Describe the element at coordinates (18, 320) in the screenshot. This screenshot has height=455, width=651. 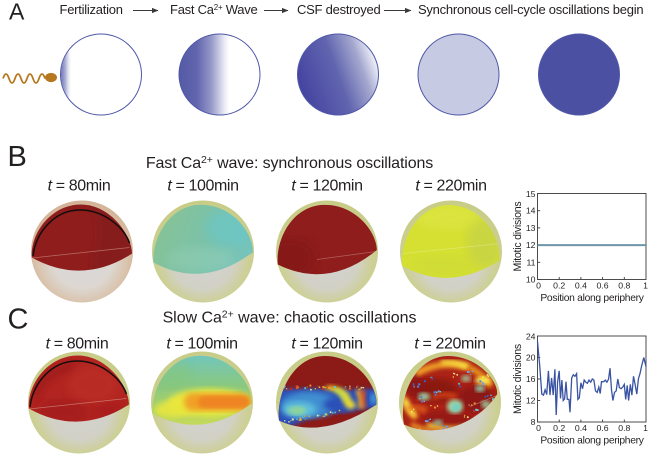
I see `svg-text: C` at that location.